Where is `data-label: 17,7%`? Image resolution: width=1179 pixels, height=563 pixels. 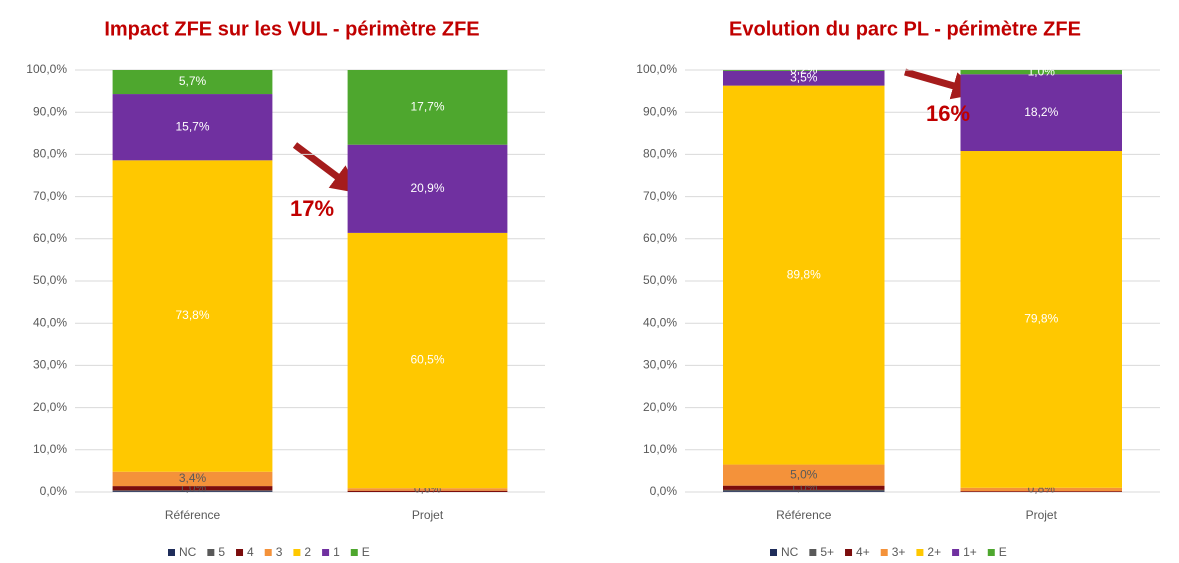
data-label: 17,7% is located at coordinates (427, 107).